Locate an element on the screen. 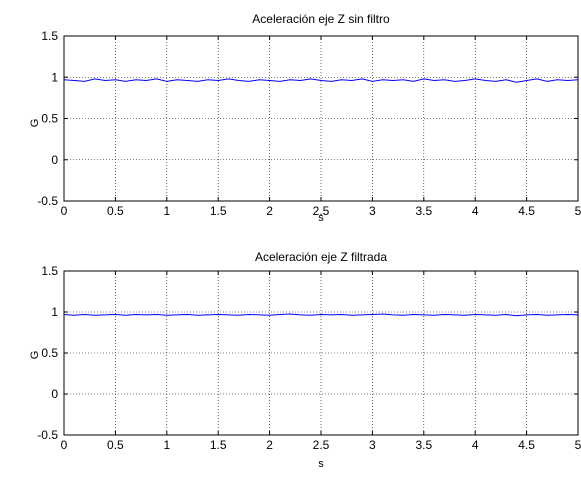 The image size is (581, 478). subplot-1-ylabel: G is located at coordinates (35, 123).